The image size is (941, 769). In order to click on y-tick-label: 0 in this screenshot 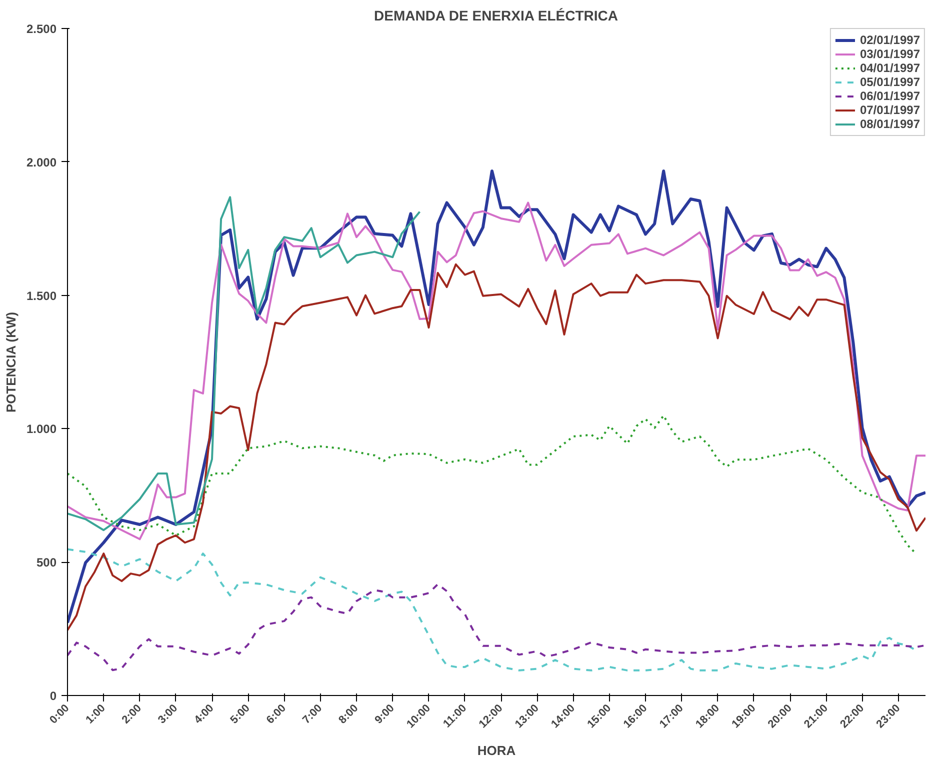, I will do `click(53, 696)`.